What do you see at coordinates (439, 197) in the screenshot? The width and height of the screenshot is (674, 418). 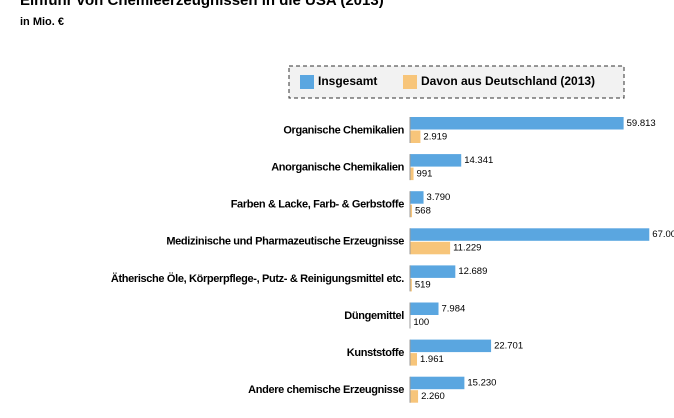 I see `value-label: 3.790` at bounding box center [439, 197].